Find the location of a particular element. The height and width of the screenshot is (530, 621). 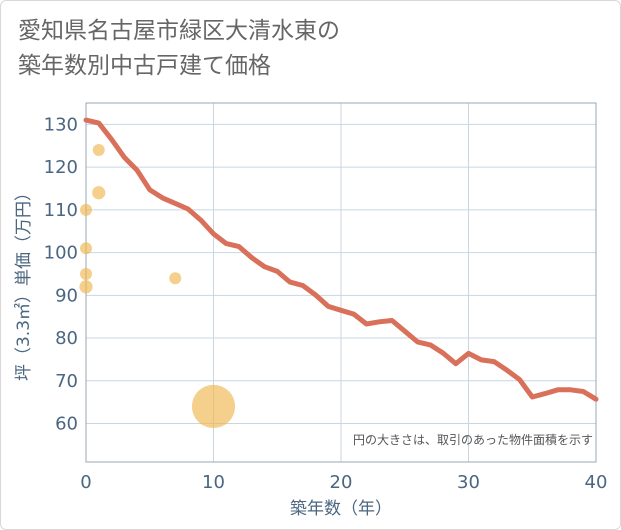

y-axis-label: 坪（3.3㎡）単価（万円） is located at coordinates (24, 282).